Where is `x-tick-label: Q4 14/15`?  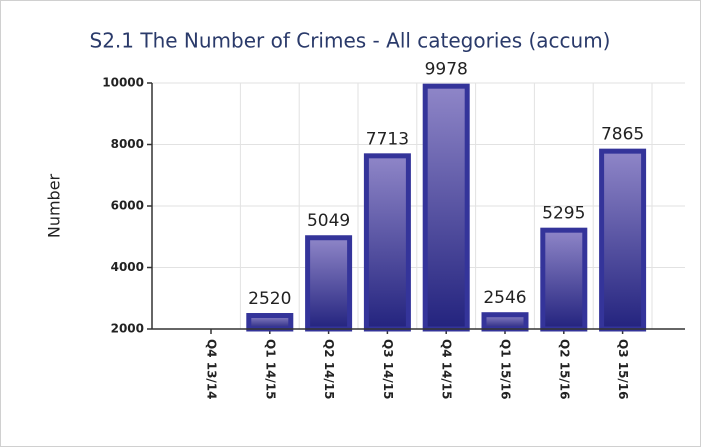
x-tick-label: Q4 14/15 is located at coordinates (447, 369).